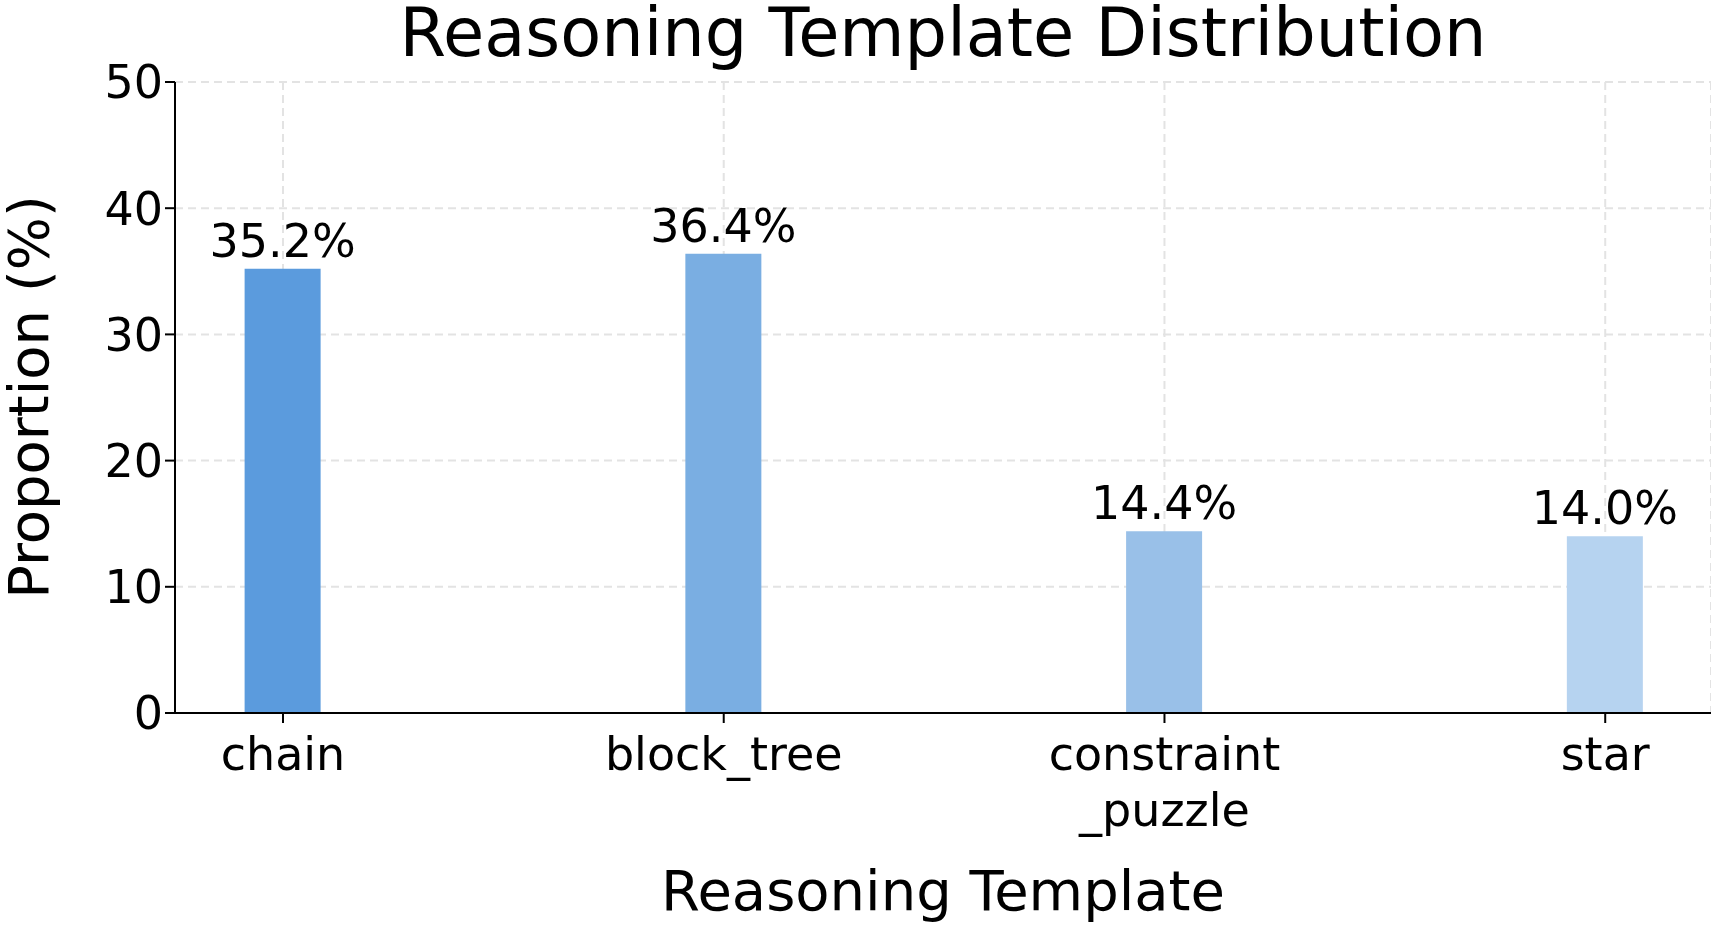 The height and width of the screenshot is (934, 1711). Describe the element at coordinates (943, 36) in the screenshot. I see `chart-title: Reasoning Template Distribution` at that location.